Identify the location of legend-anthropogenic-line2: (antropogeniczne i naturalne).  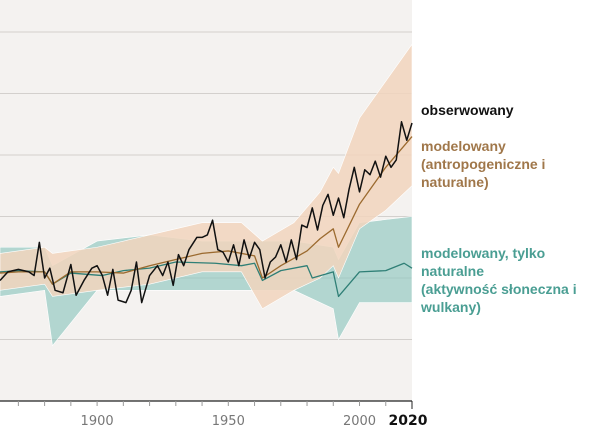
(483, 173).